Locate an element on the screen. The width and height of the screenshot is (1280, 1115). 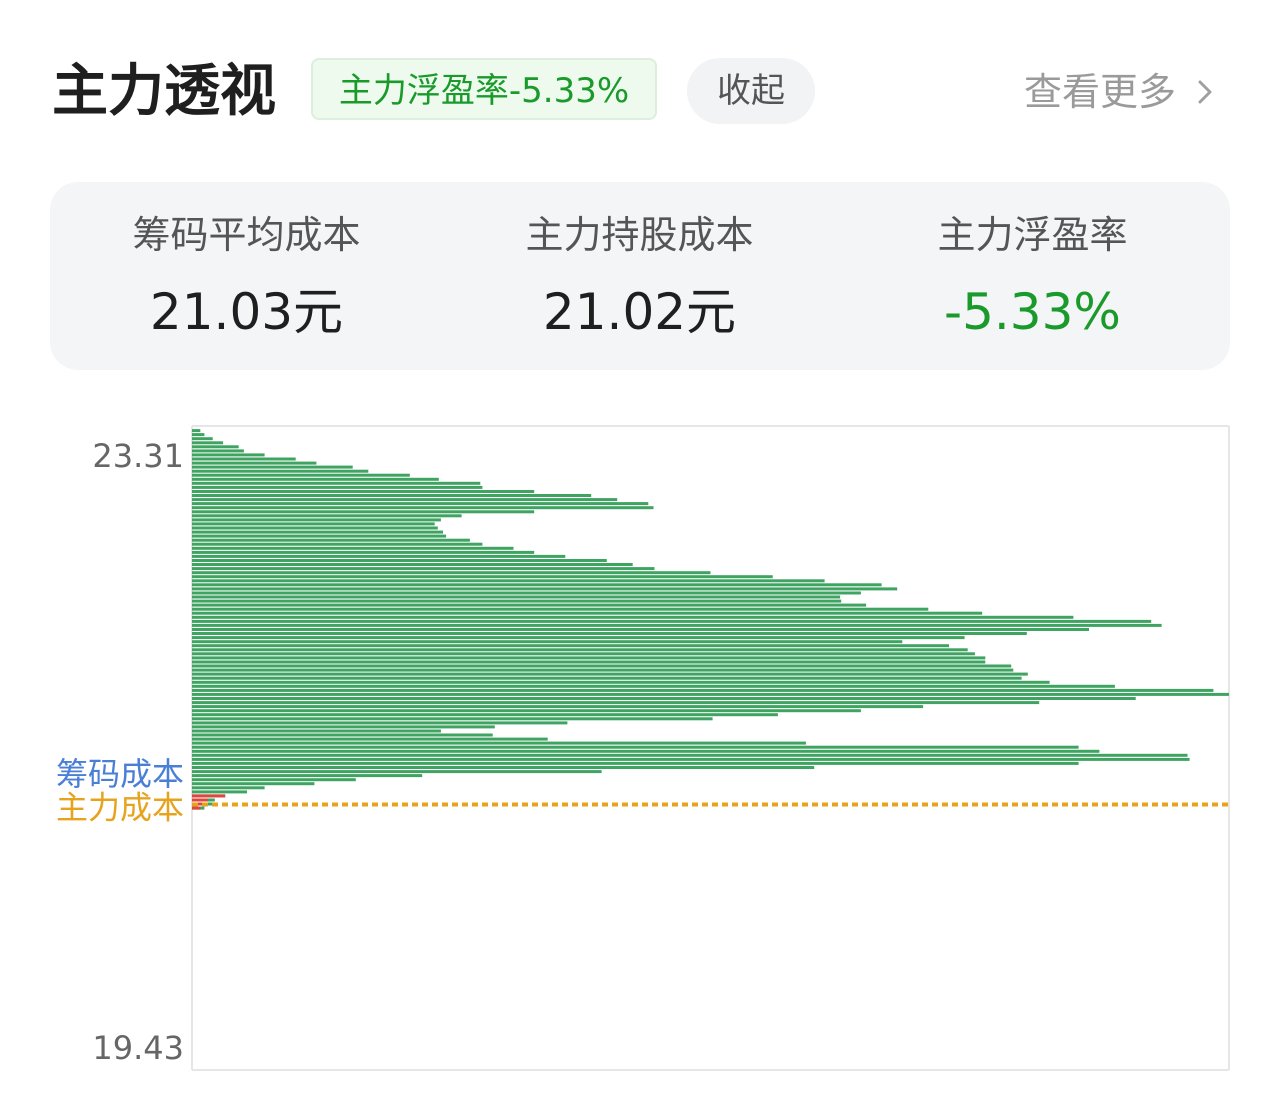
metric-main-profit-rate: 主力浮盈率 -5.33% is located at coordinates (1032, 276).